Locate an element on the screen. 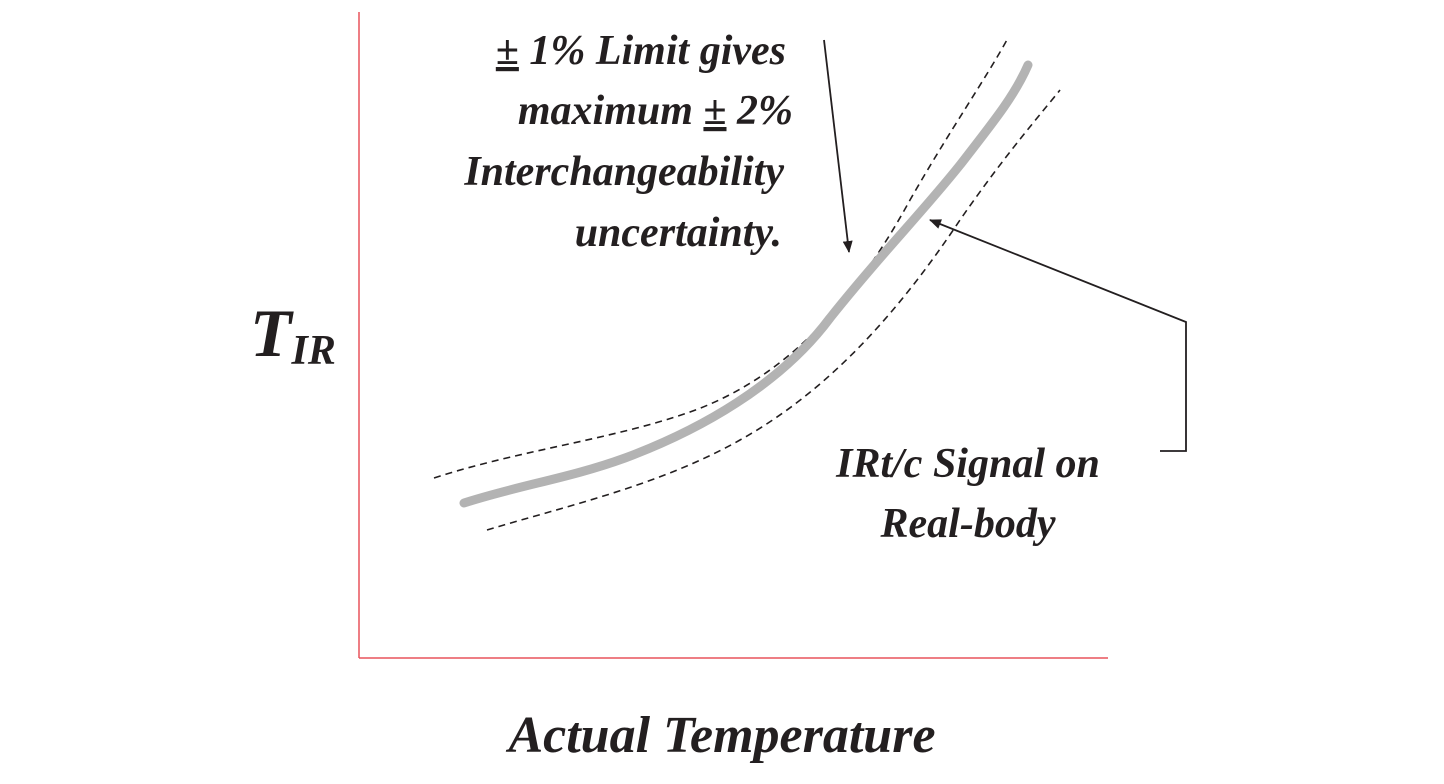 The width and height of the screenshot is (1444, 784). limit-annotation-arrow is located at coordinates (838, 146).